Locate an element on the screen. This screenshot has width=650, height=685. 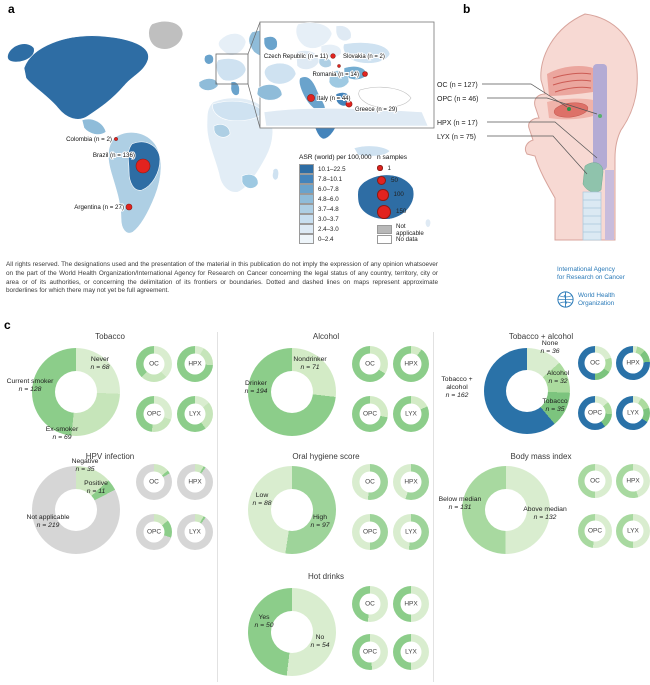
zoom-connector-top is located at coordinates (254, 38).